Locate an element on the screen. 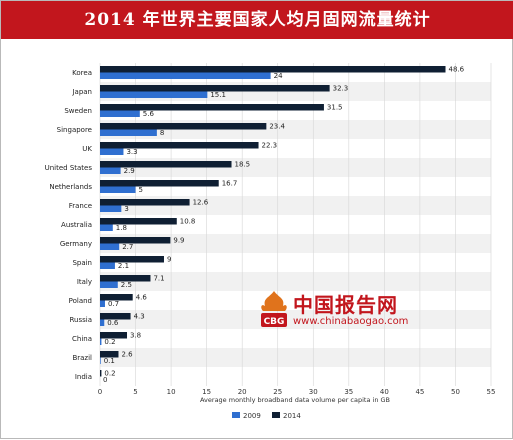 Image resolution: width=513 pixels, height=440 pixels. value-label-2014: 32.3 is located at coordinates (341, 89).